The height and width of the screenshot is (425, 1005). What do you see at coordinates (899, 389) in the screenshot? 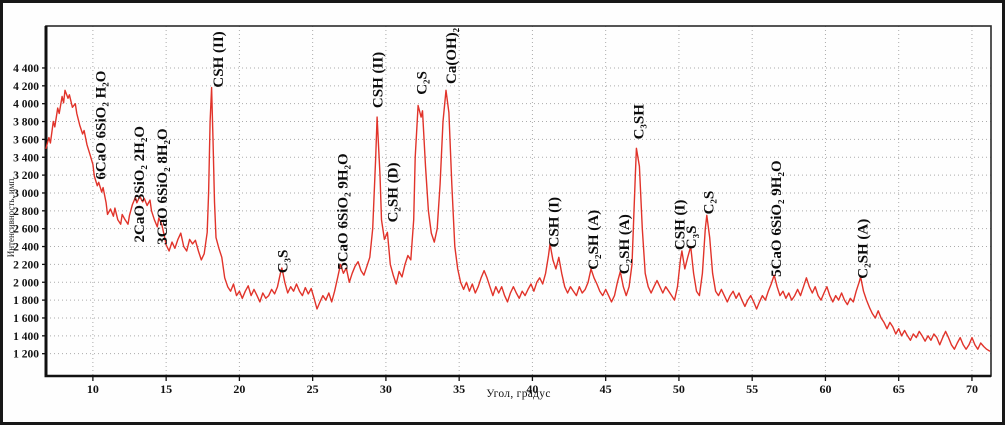
I see `x-tick-label: 65` at bounding box center [899, 389].